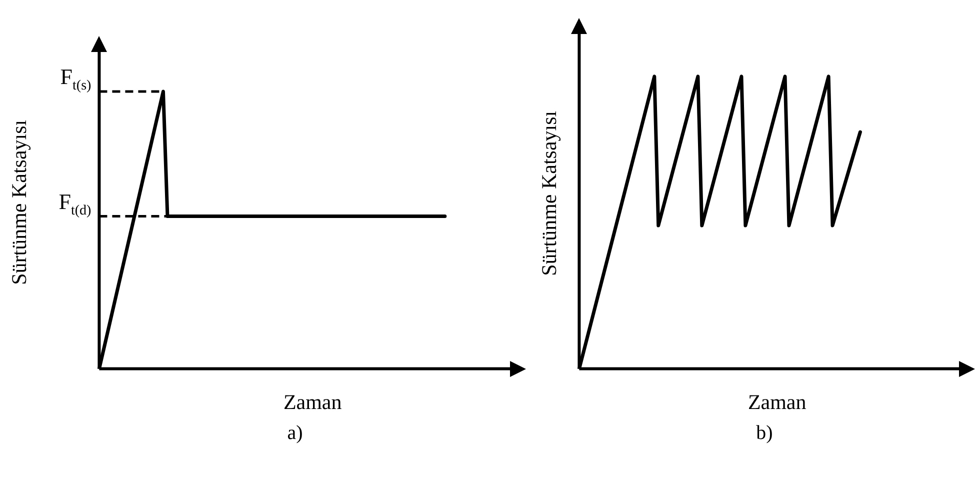 The image size is (979, 477). Describe the element at coordinates (764, 433) in the screenshot. I see `text: b)` at that location.